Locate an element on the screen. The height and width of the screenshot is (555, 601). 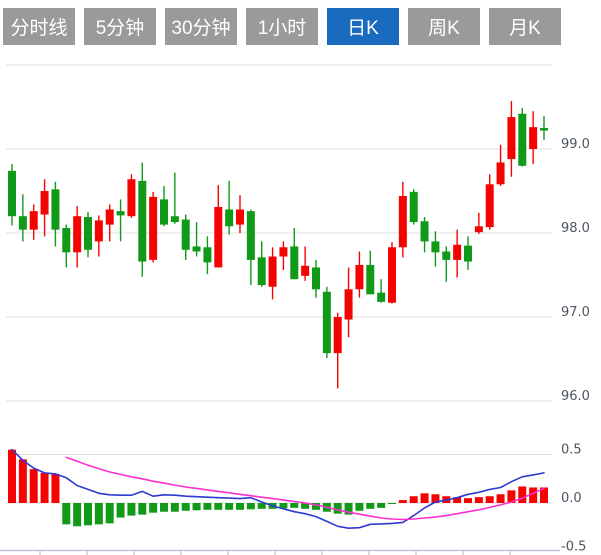
macd-lines is located at coordinates (278, 489).